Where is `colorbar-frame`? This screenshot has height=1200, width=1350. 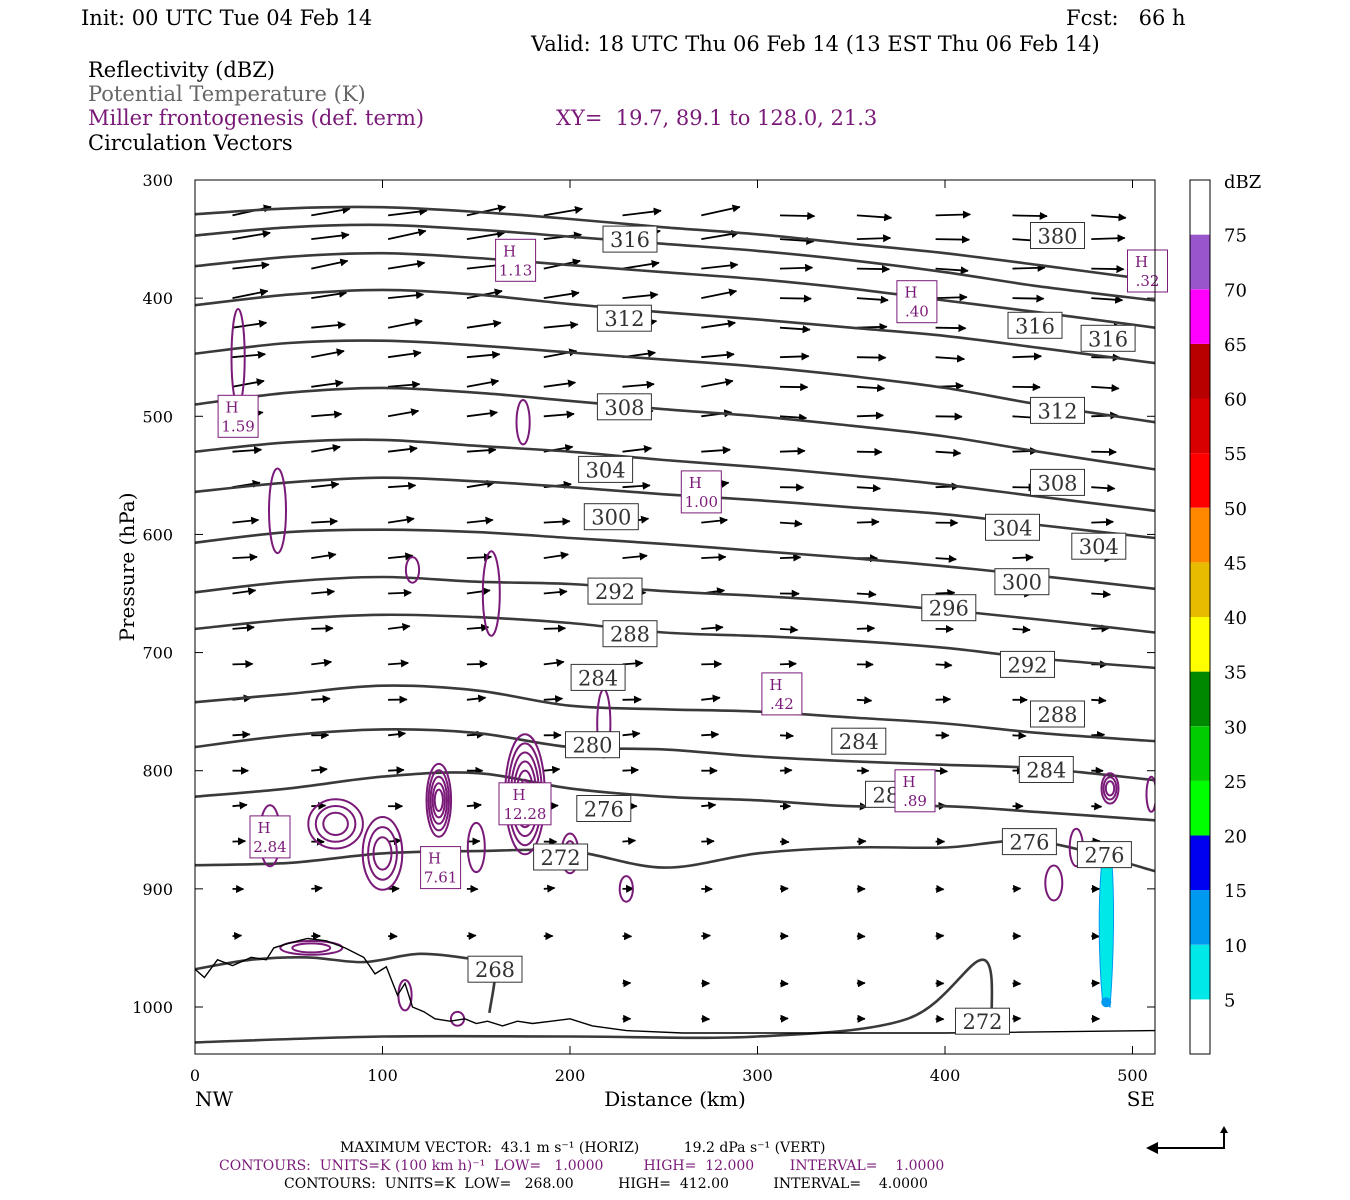 colorbar-frame is located at coordinates (1200, 617).